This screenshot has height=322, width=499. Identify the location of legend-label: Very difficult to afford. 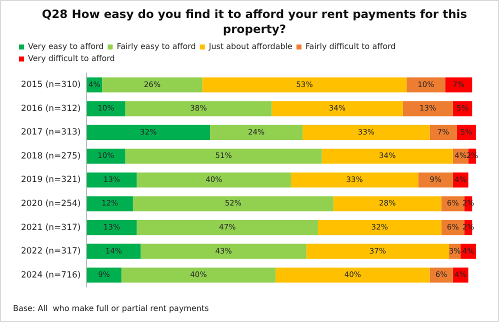
(71, 59).